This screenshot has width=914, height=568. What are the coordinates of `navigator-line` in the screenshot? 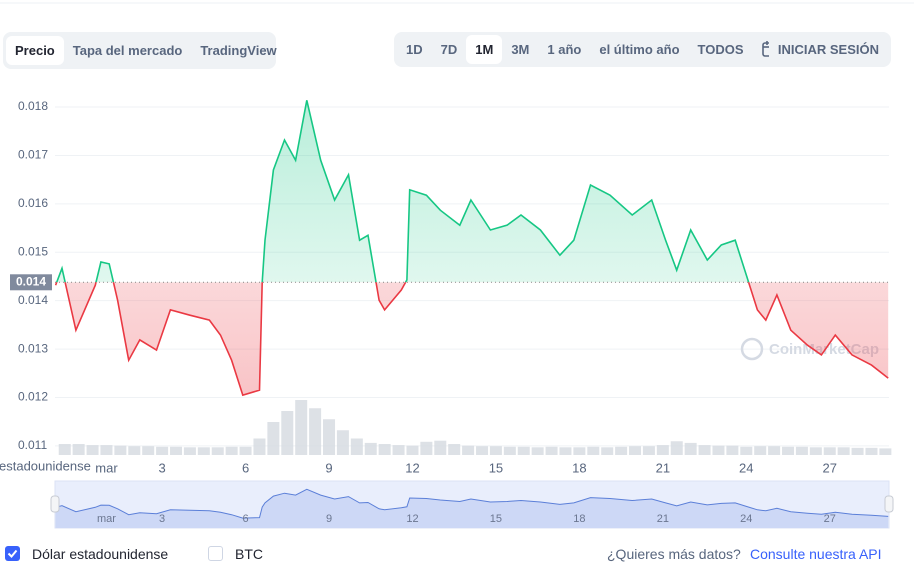 It's located at (472, 503).